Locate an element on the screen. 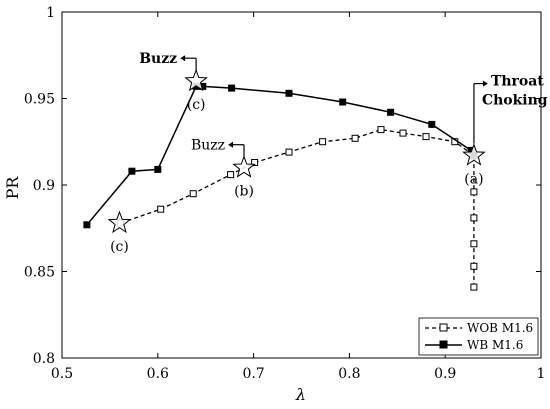  x-tick-label-4: 0.9 is located at coordinates (445, 374).